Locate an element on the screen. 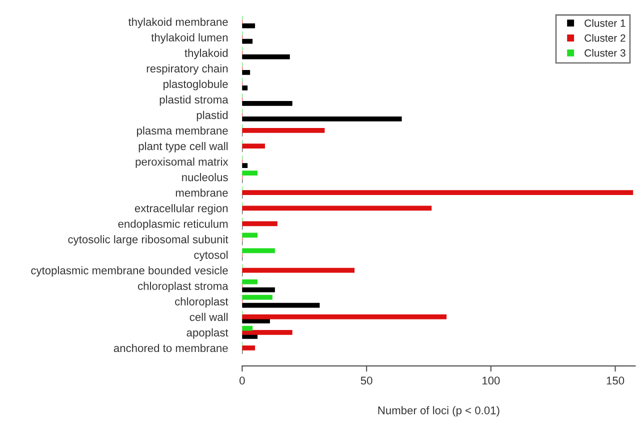  legend-label: Cluster 3 is located at coordinates (605, 53).